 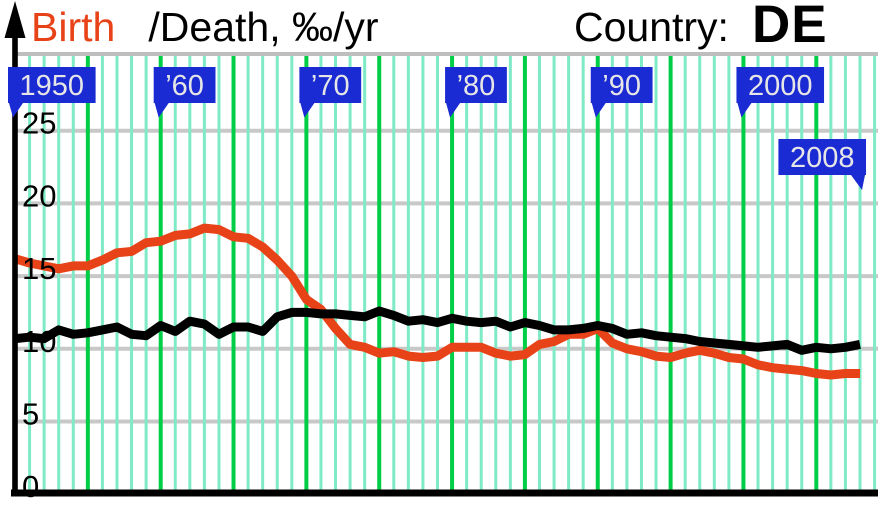 I want to click on y-tick-label: 15, so click(x=39, y=268).